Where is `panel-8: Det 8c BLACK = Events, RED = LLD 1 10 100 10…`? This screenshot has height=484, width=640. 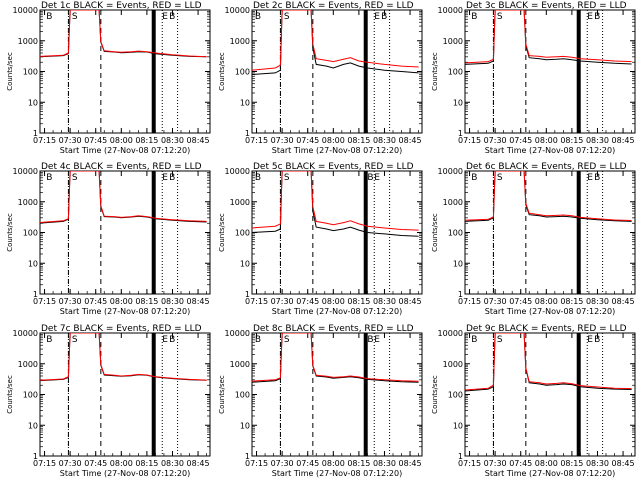
panel-8: Det 8c BLACK = Events, RED = LLD 1 10 100 10… is located at coordinates (320, 401).